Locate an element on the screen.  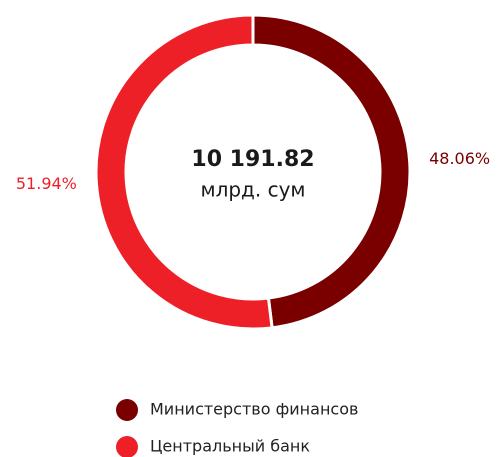
center-value: 10 191.82 is located at coordinates (252, 159).